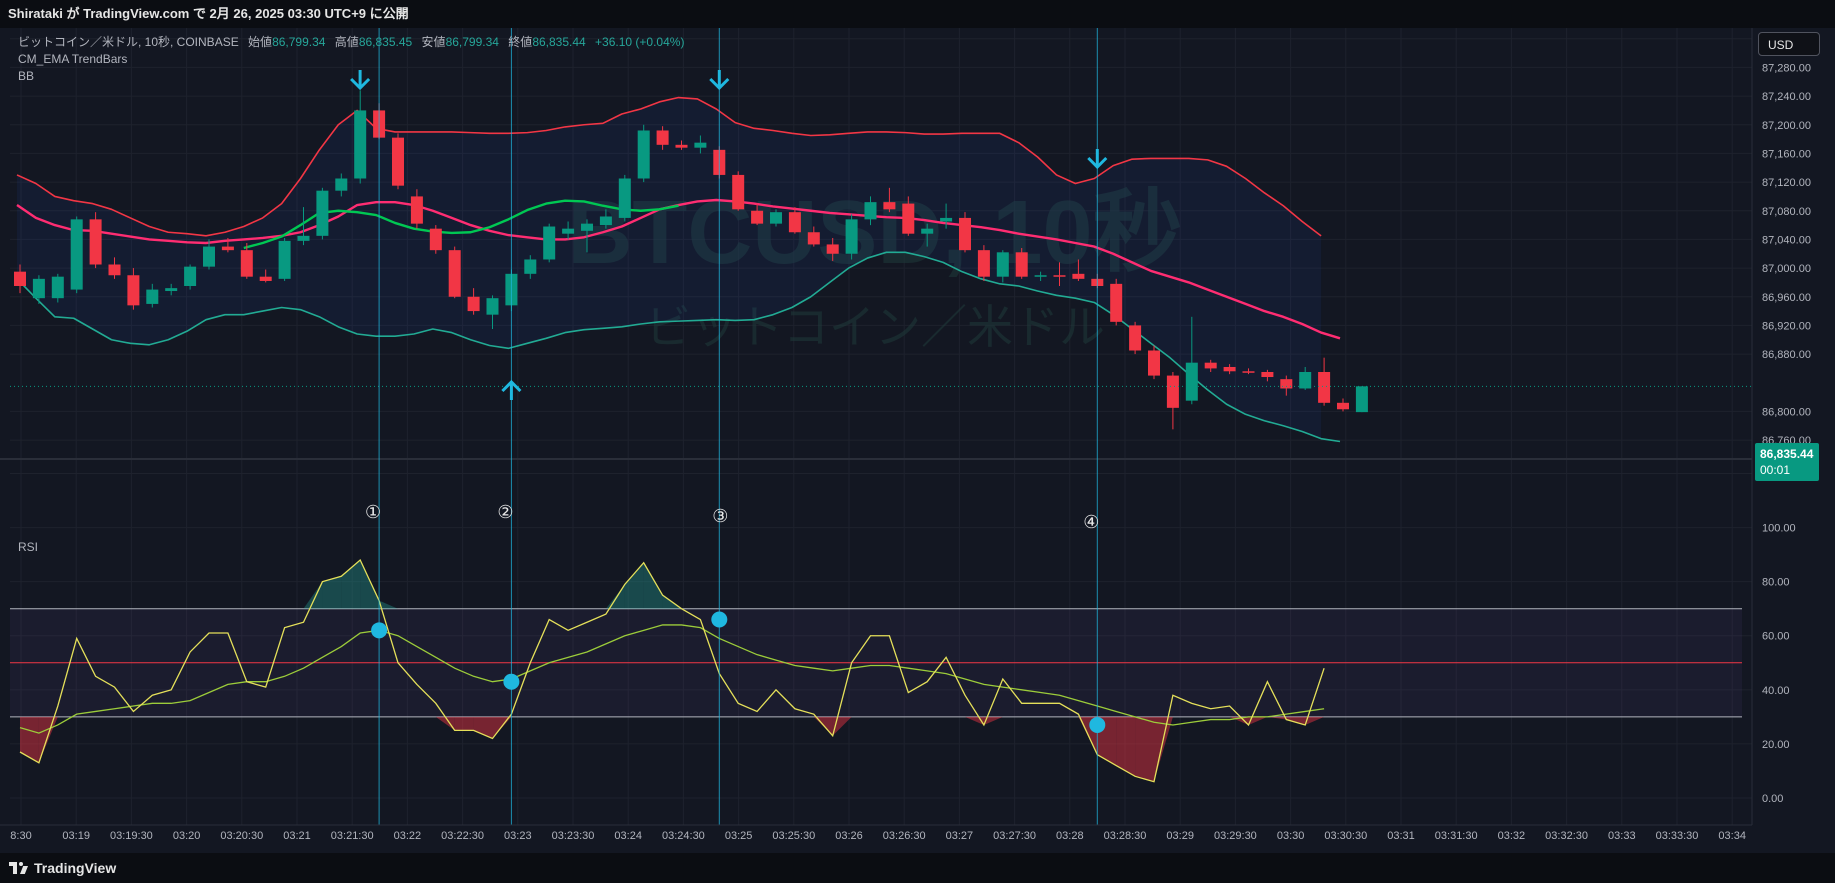 The width and height of the screenshot is (1835, 883). What do you see at coordinates (1786, 355) in the screenshot?
I see `price-tick-label: 86,880.00` at bounding box center [1786, 355].